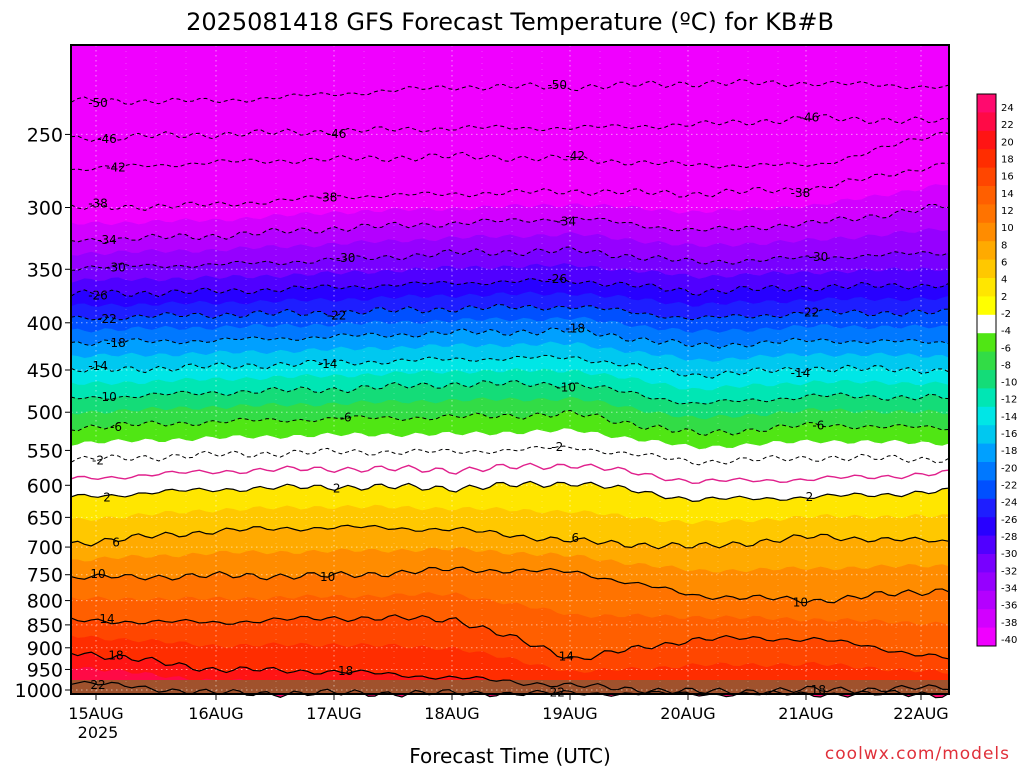 The width and height of the screenshot is (1024, 768). I want to click on y-tick-label: 900, so click(45, 649).